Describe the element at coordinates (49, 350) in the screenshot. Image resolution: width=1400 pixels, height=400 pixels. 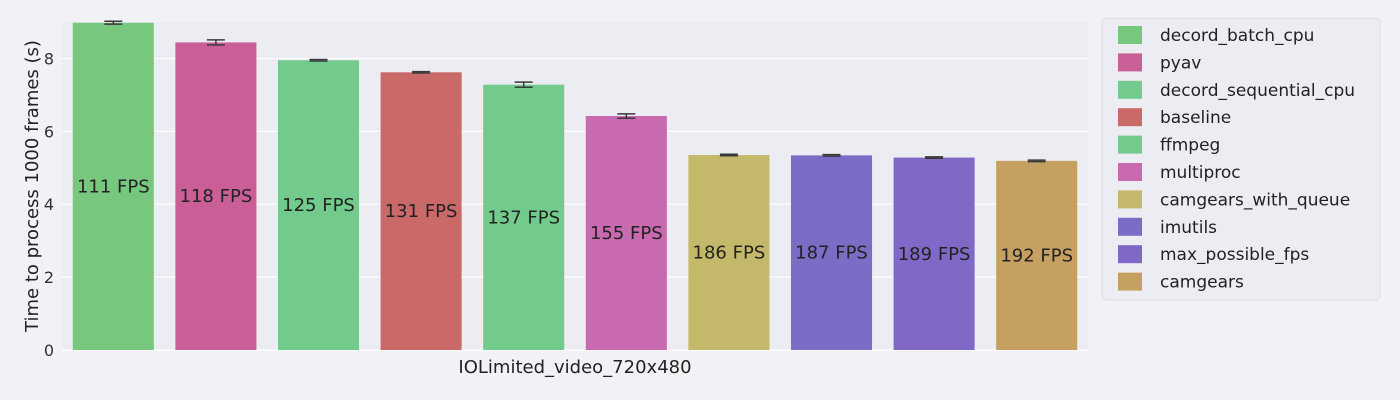
I see `y-tick-label: 0` at that location.